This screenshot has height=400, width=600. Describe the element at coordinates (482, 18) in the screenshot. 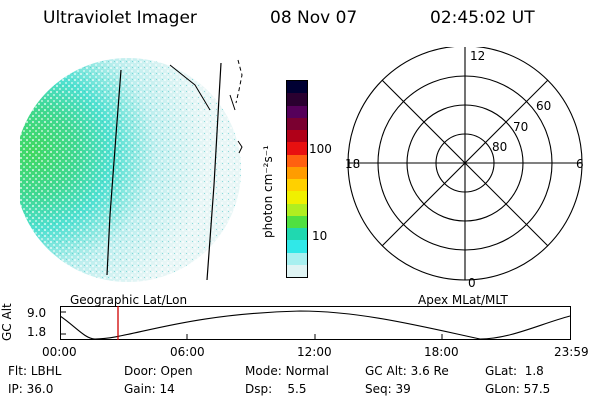

I see `time-label: 02:45:02 UT` at that location.